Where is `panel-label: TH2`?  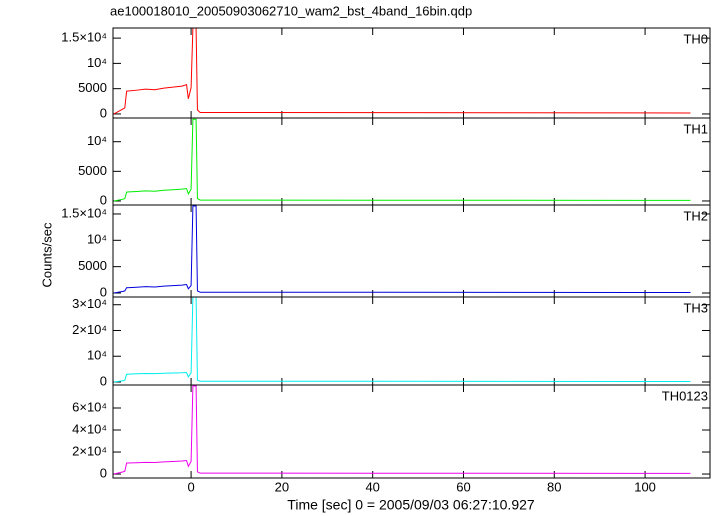 panel-label: TH2 is located at coordinates (695, 215).